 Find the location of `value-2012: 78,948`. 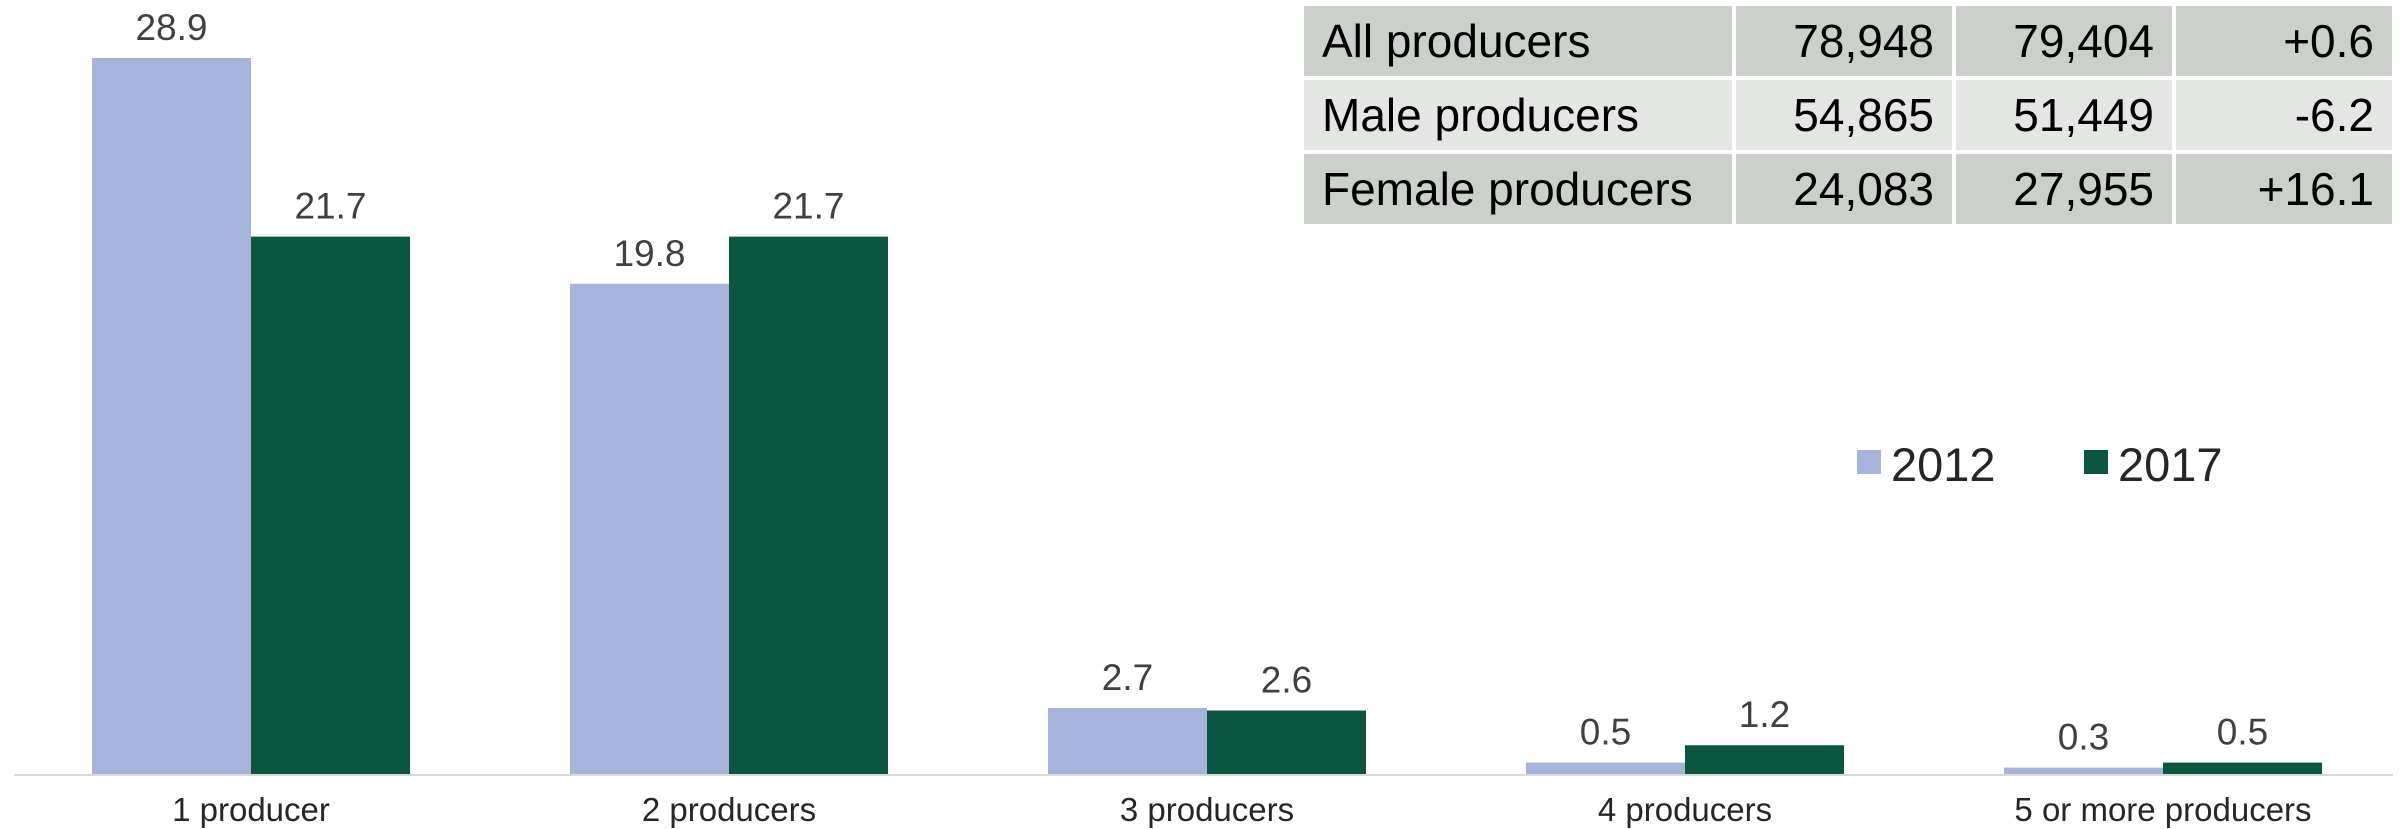

value-2012: 78,948 is located at coordinates (1844, 41).